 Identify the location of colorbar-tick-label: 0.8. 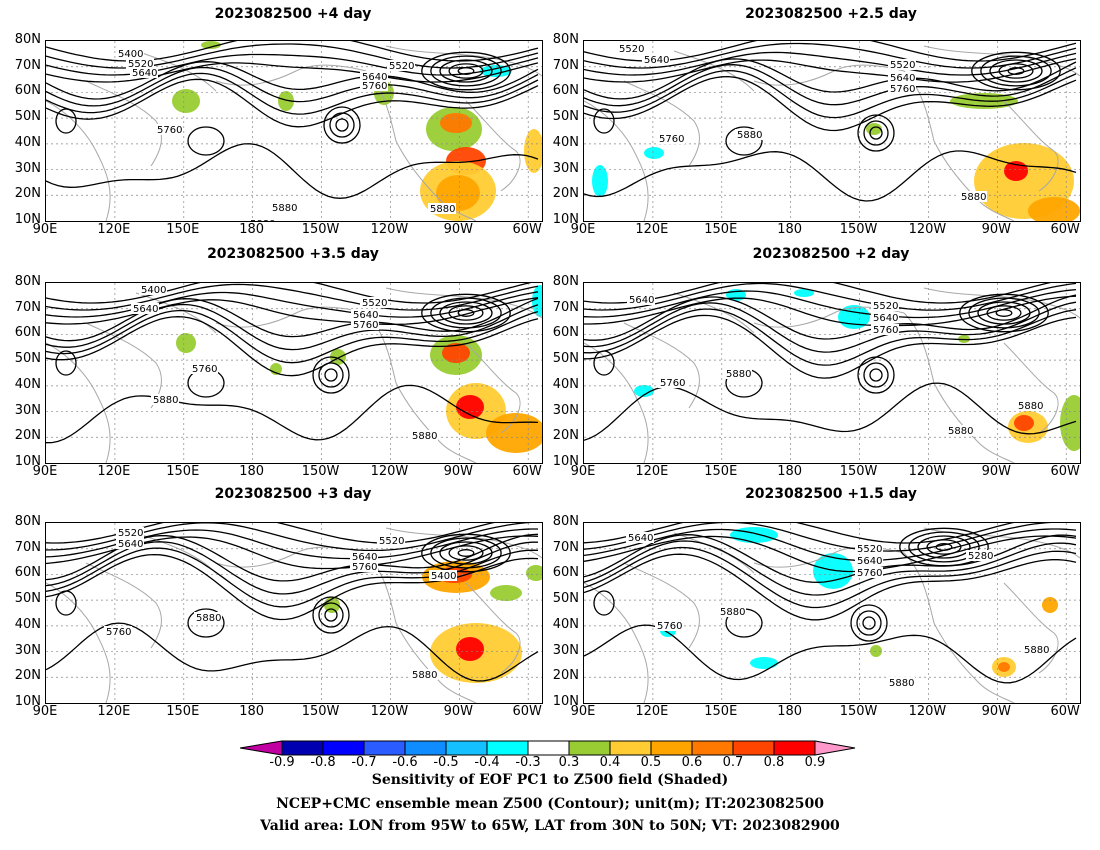
(774, 762).